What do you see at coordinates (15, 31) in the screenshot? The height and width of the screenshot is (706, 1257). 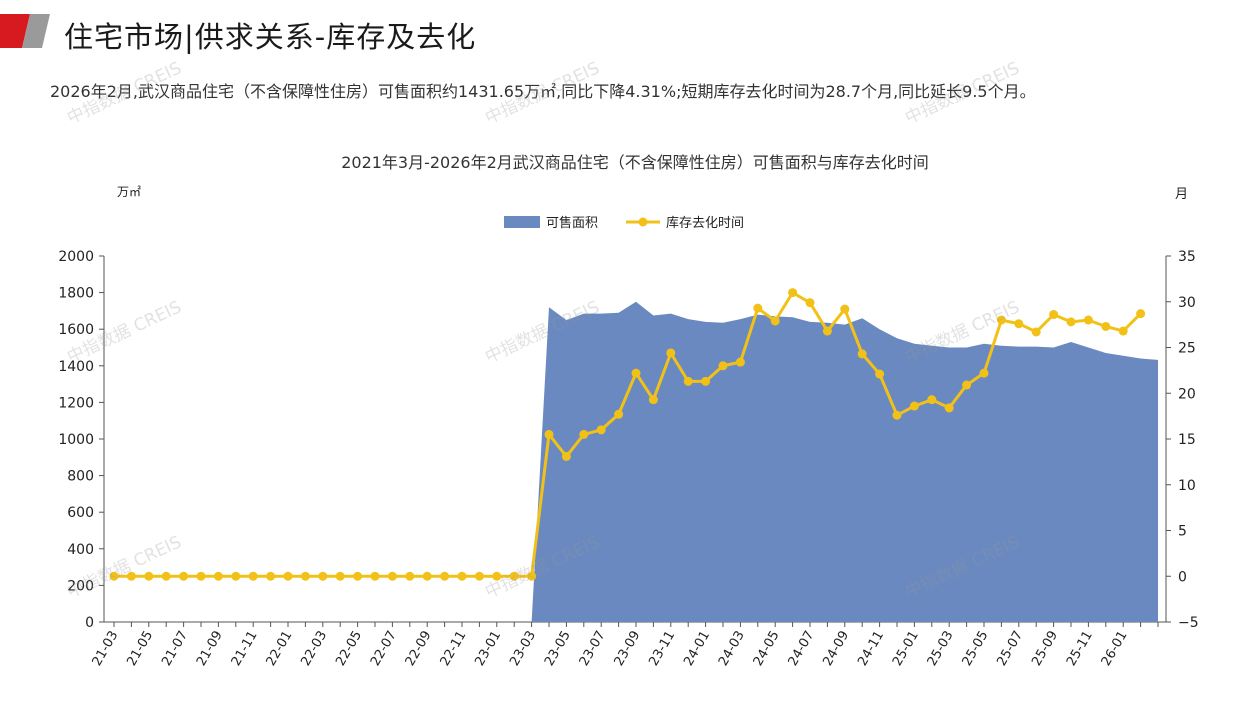 I see `logo-red-shape` at bounding box center [15, 31].